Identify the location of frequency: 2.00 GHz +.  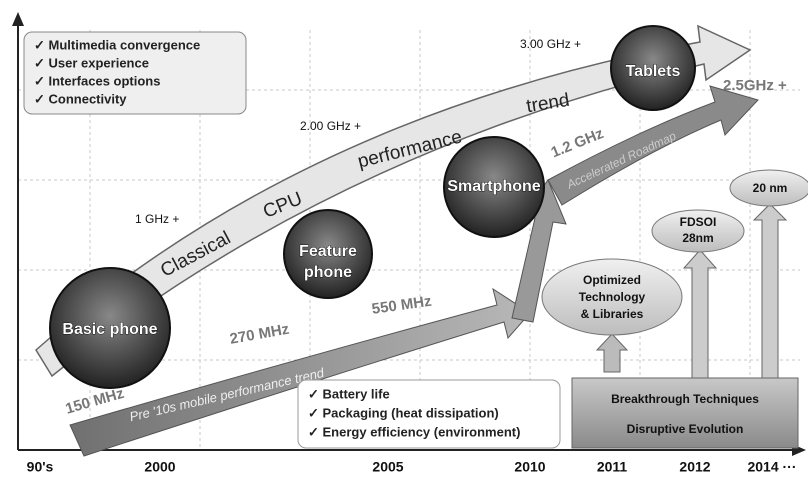
(330, 126).